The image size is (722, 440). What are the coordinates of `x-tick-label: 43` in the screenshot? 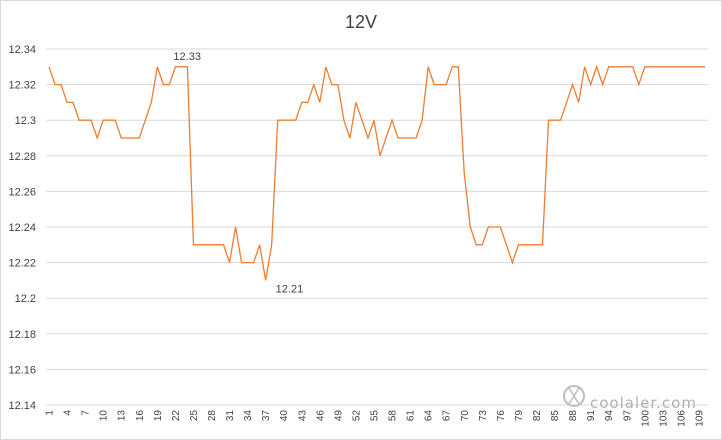 It's located at (302, 416).